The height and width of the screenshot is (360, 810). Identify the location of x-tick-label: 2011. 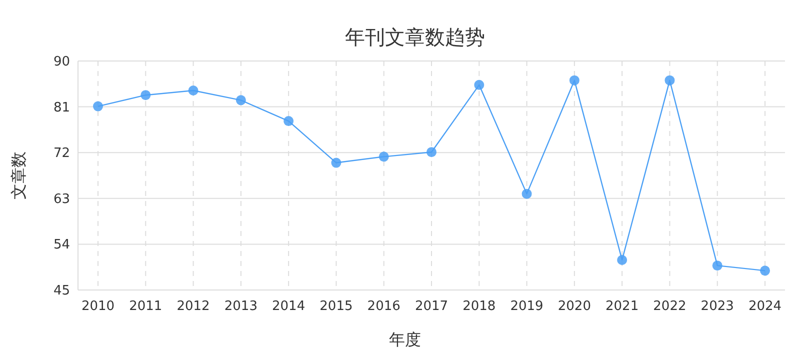
(145, 306).